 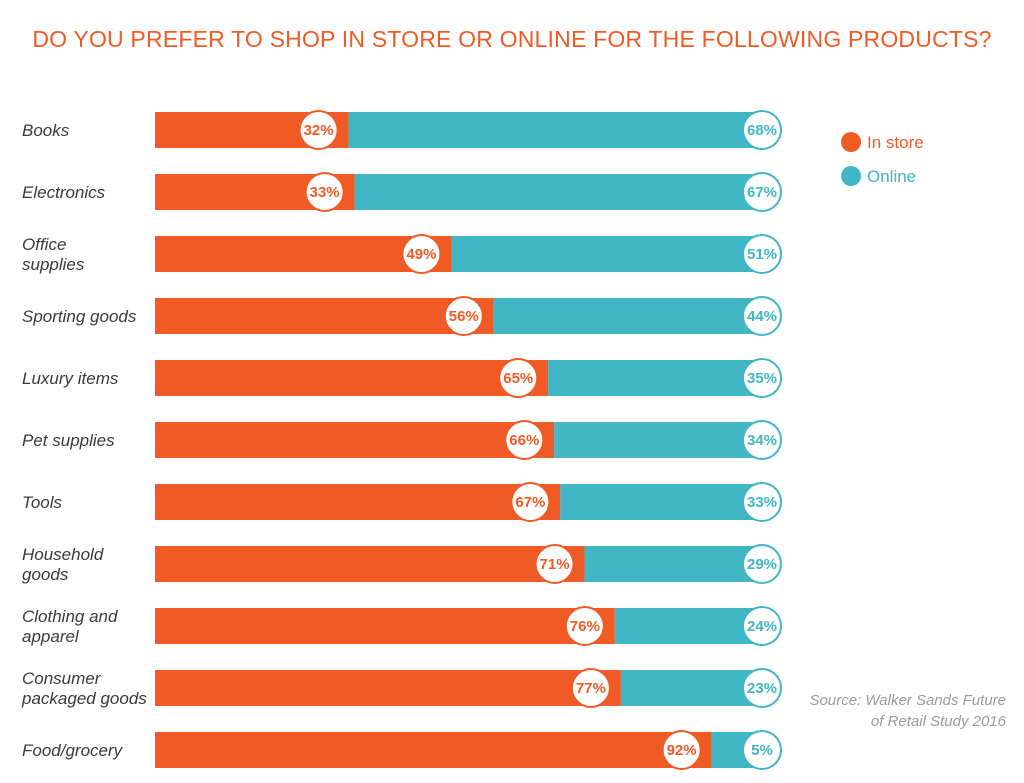 I want to click on category-label: Luxury items, so click(x=70, y=378).